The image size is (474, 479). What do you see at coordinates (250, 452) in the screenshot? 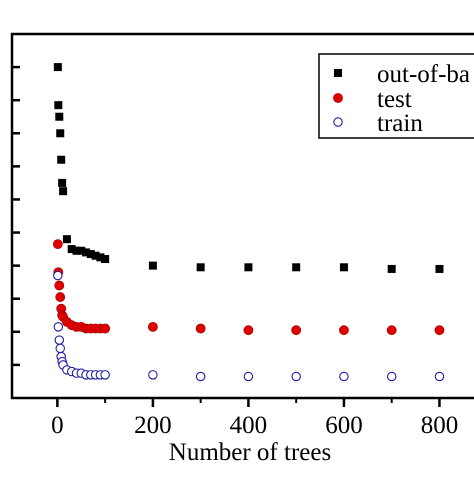
I see `x-axis-label: Number of trees` at bounding box center [250, 452].